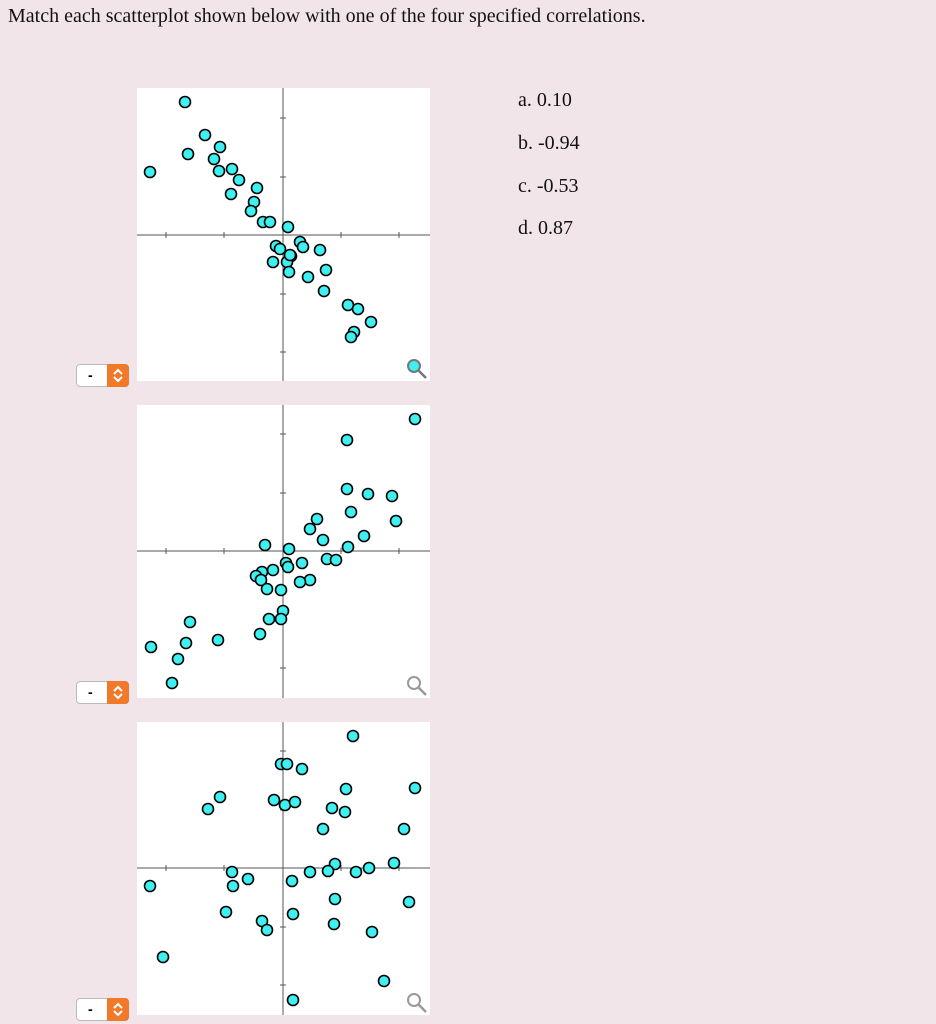  I want to click on option: c. -0.53, so click(548, 186).